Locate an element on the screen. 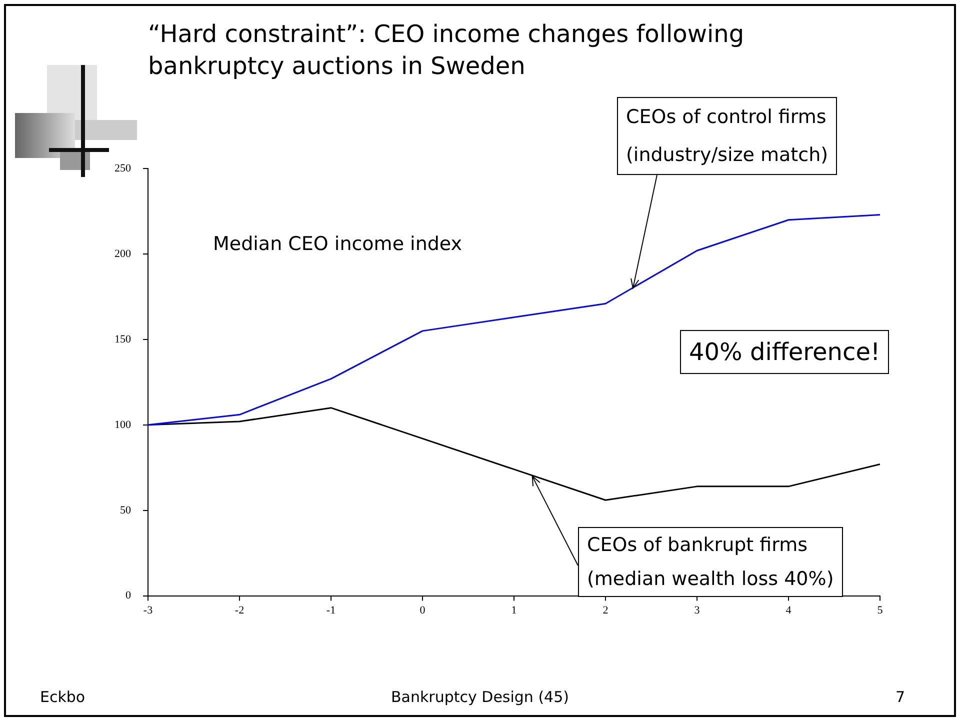 The height and width of the screenshot is (721, 960). x-tick-label: 1 is located at coordinates (514, 610).